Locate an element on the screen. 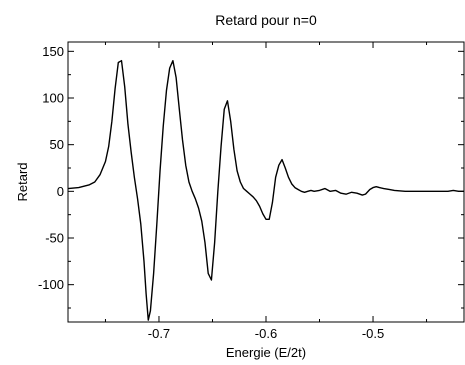 The image size is (465, 365). y-axis-label: Retard is located at coordinates (22, 181).